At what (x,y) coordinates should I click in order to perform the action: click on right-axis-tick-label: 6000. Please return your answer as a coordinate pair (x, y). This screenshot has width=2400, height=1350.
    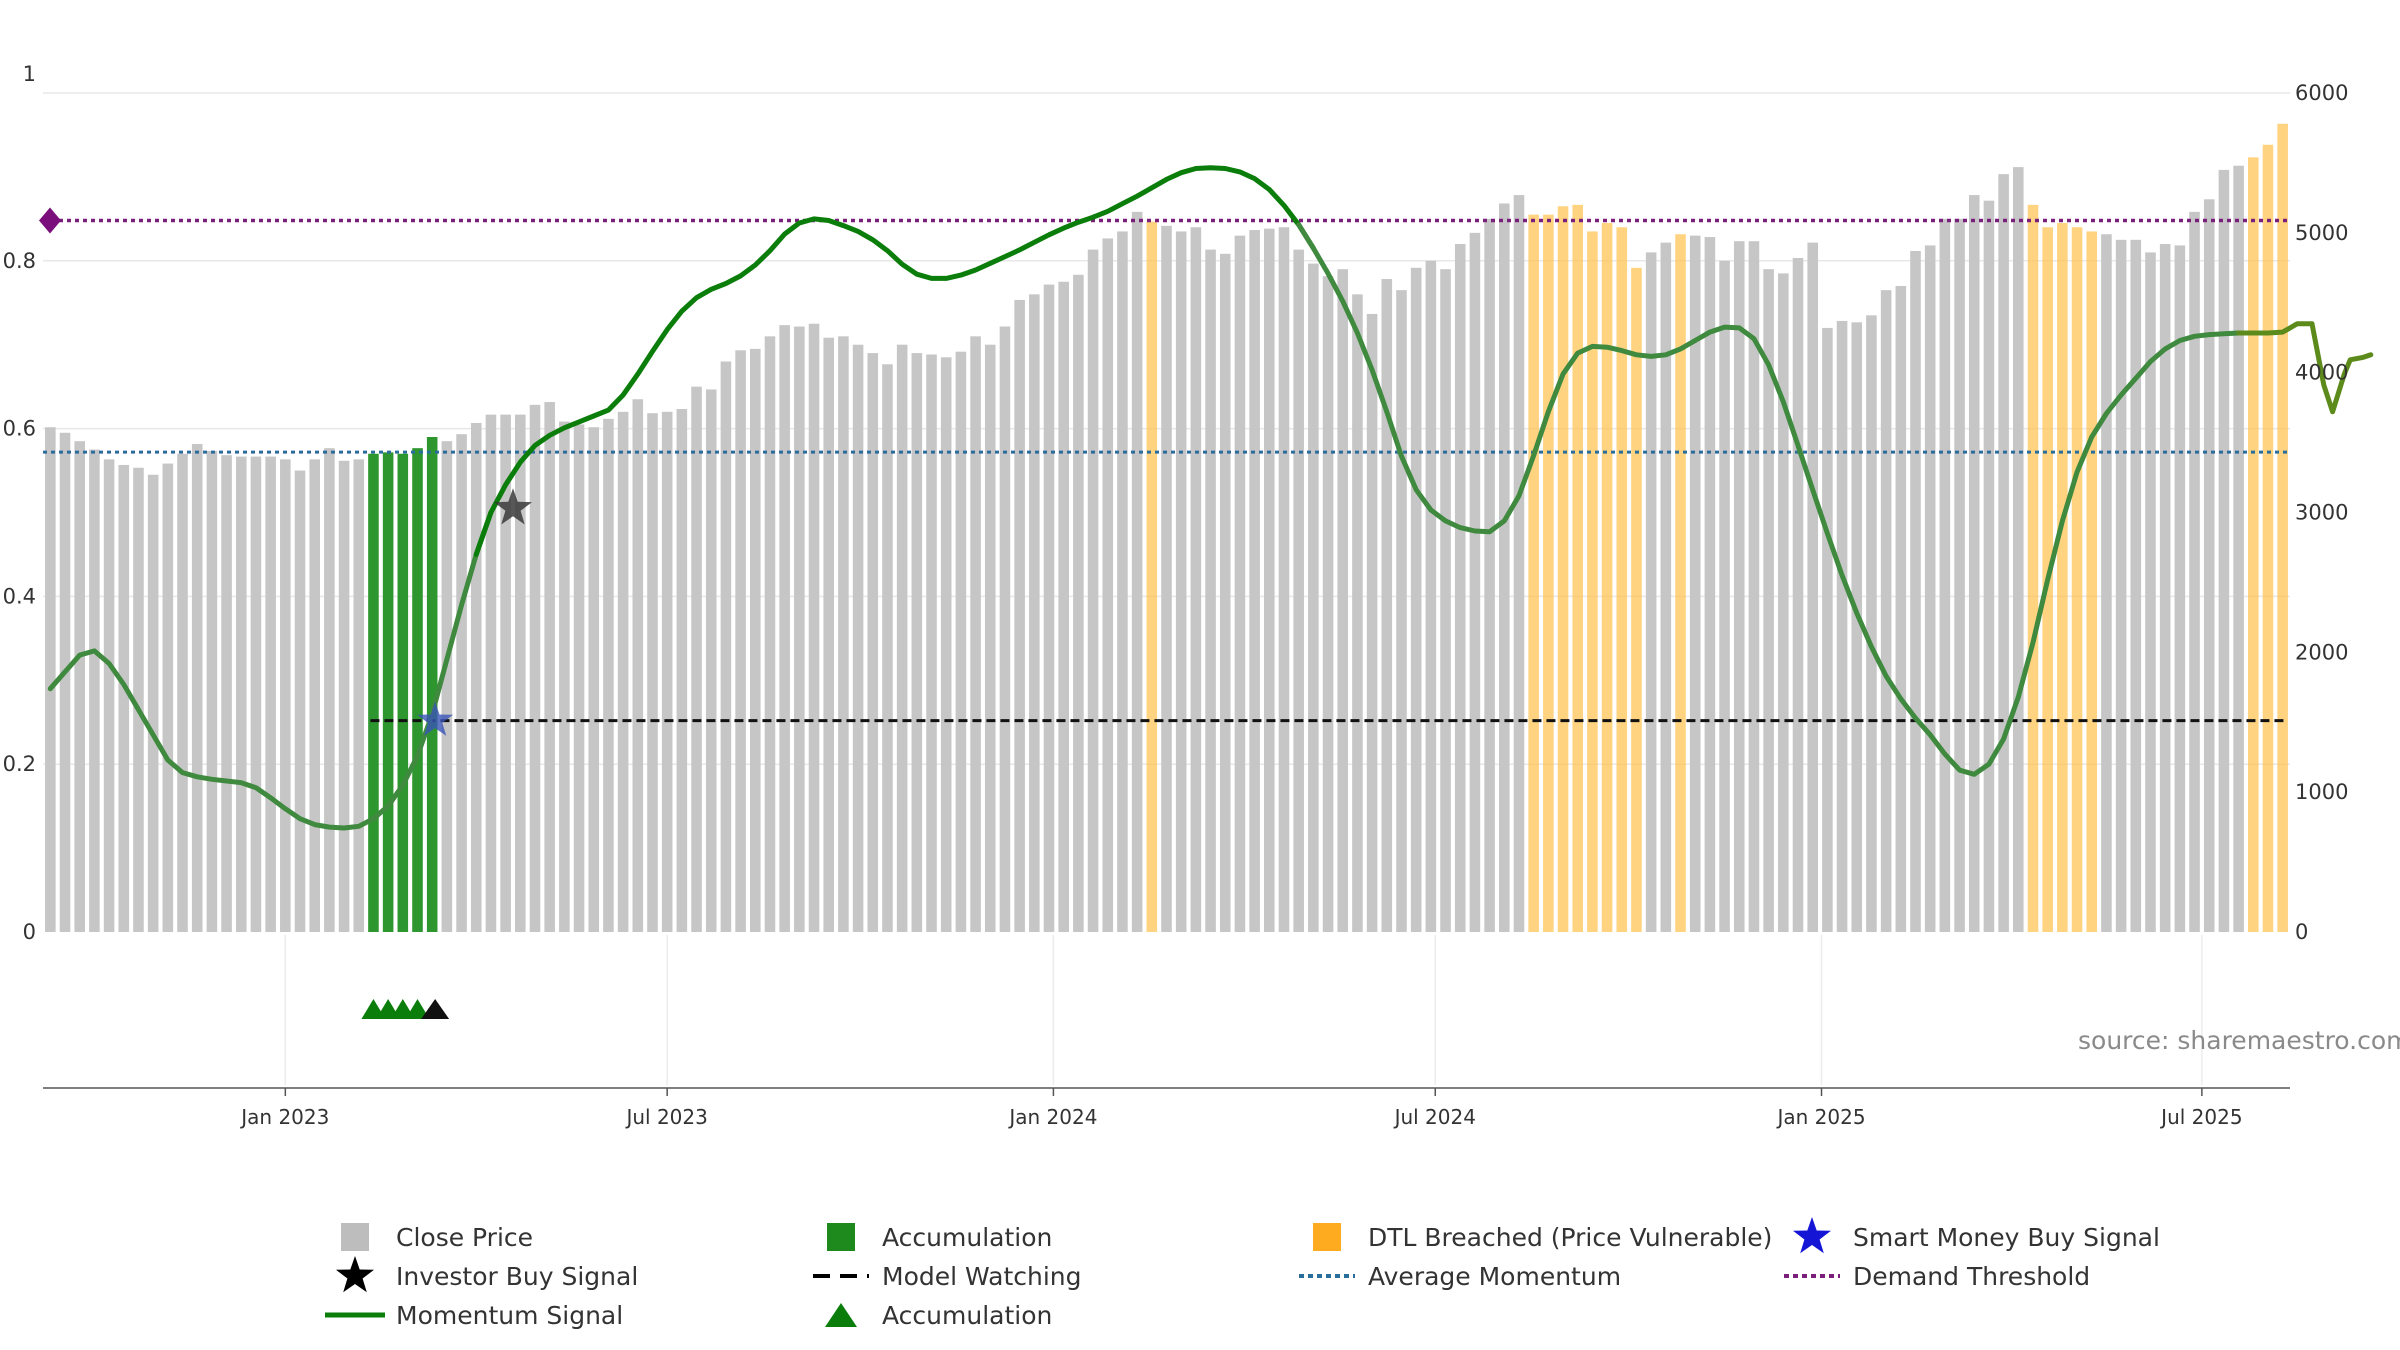
    Looking at the image, I should click on (2321, 93).